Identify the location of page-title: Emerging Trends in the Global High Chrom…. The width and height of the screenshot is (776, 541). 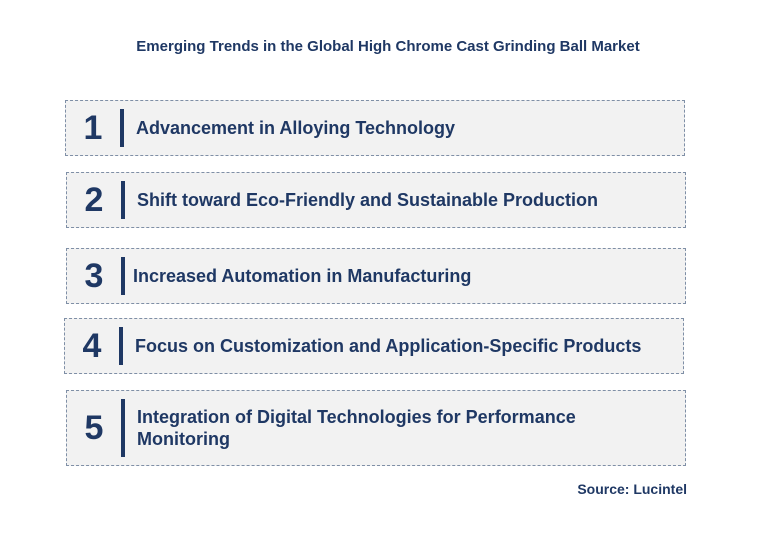
(388, 46).